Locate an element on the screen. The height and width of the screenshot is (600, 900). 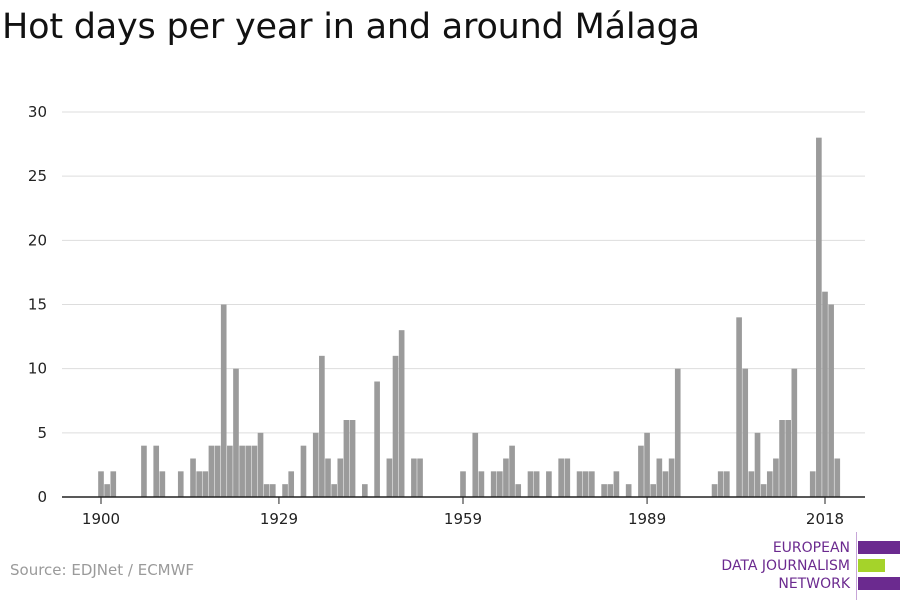
logo-bar-bottom is located at coordinates (879, 583).